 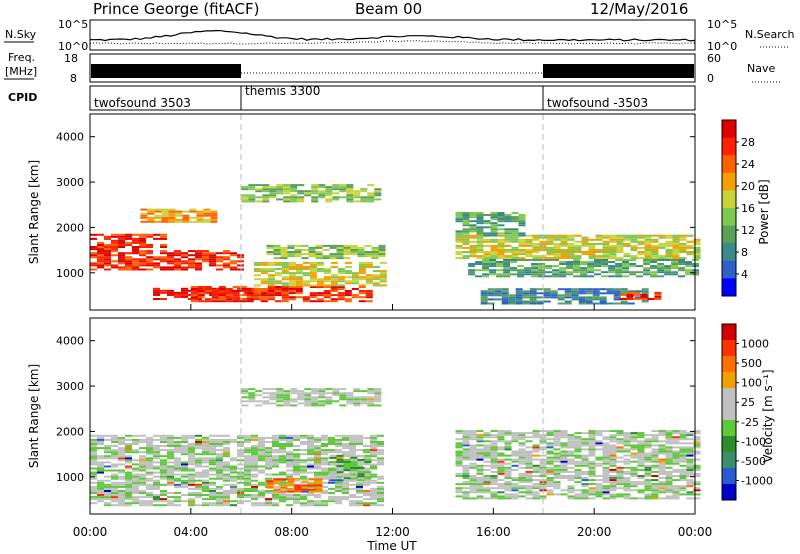 What do you see at coordinates (755, 344) in the screenshot?
I see `colorbar-tick-label: 1000` at bounding box center [755, 344].